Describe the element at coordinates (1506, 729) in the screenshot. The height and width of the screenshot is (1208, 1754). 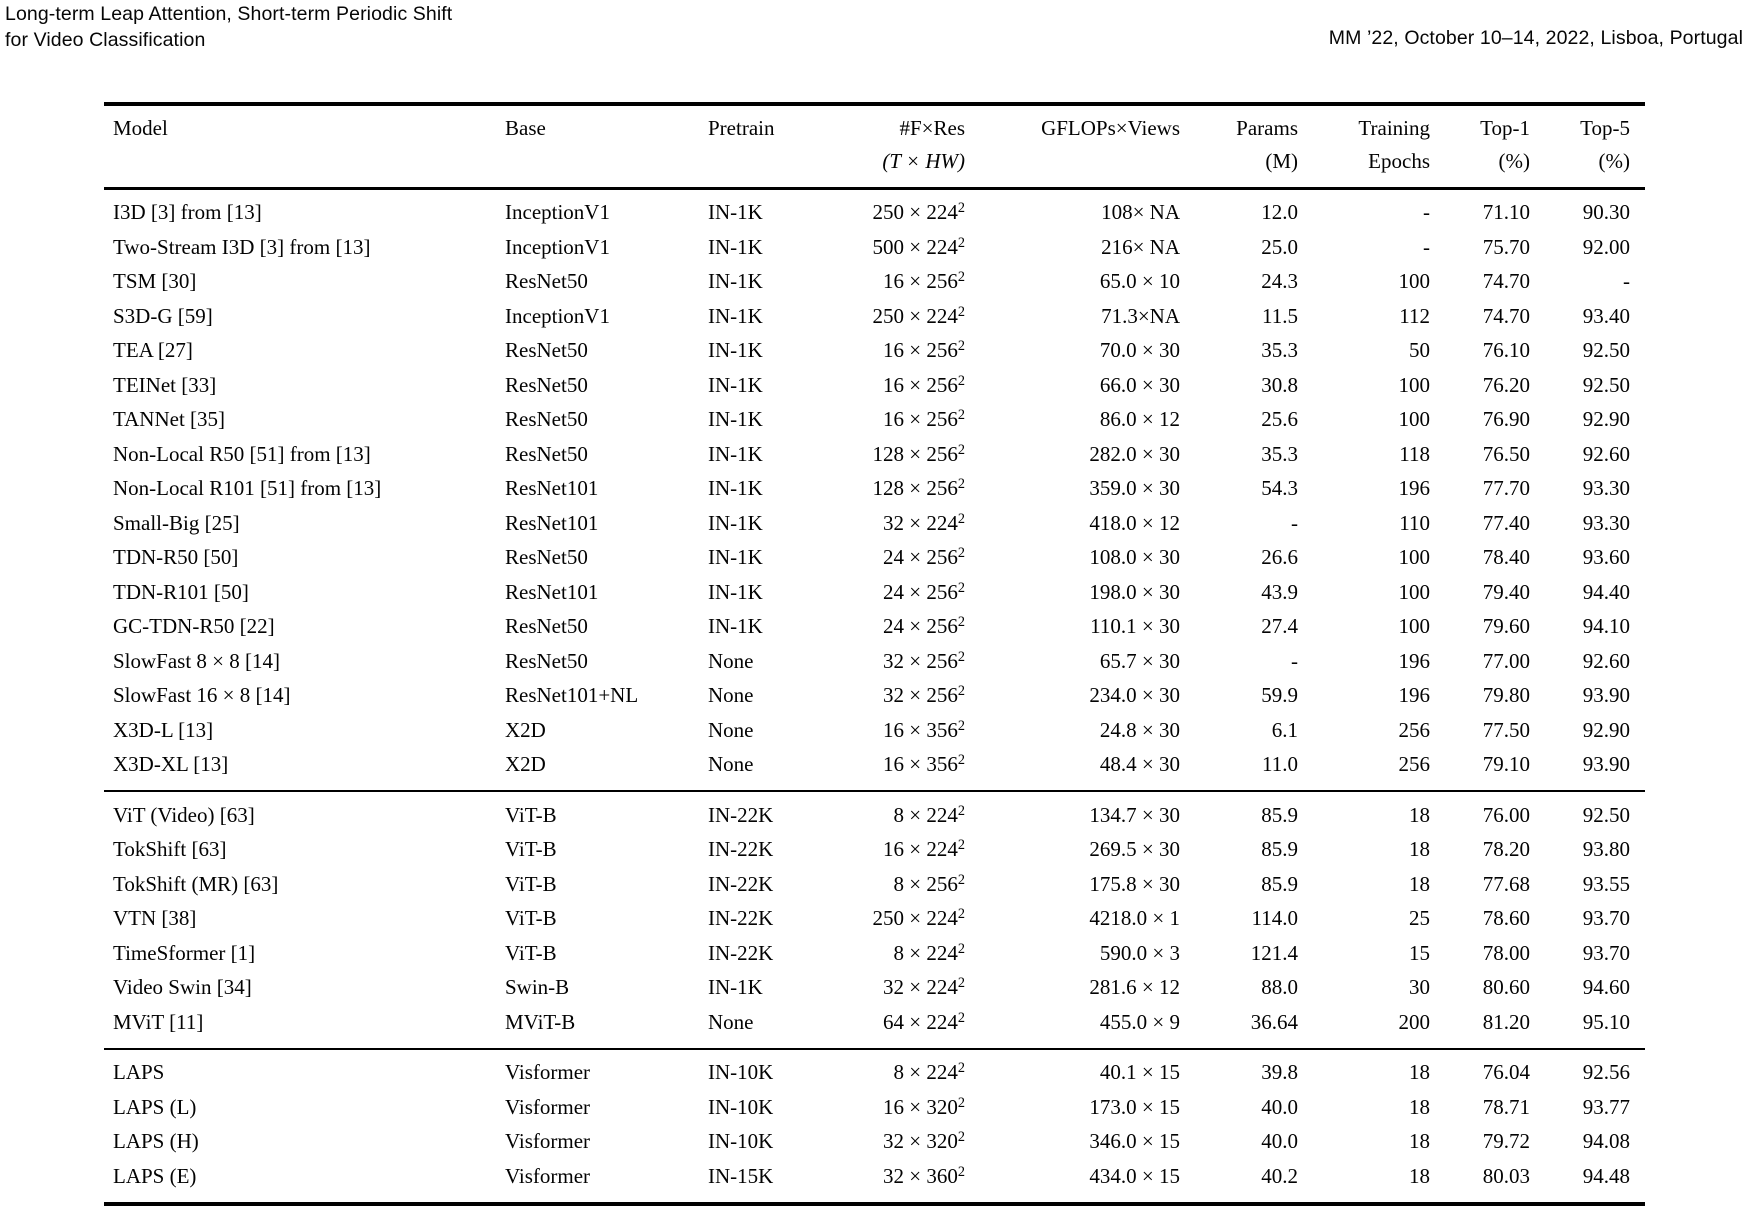
I see `cell-top1: 77.50` at that location.